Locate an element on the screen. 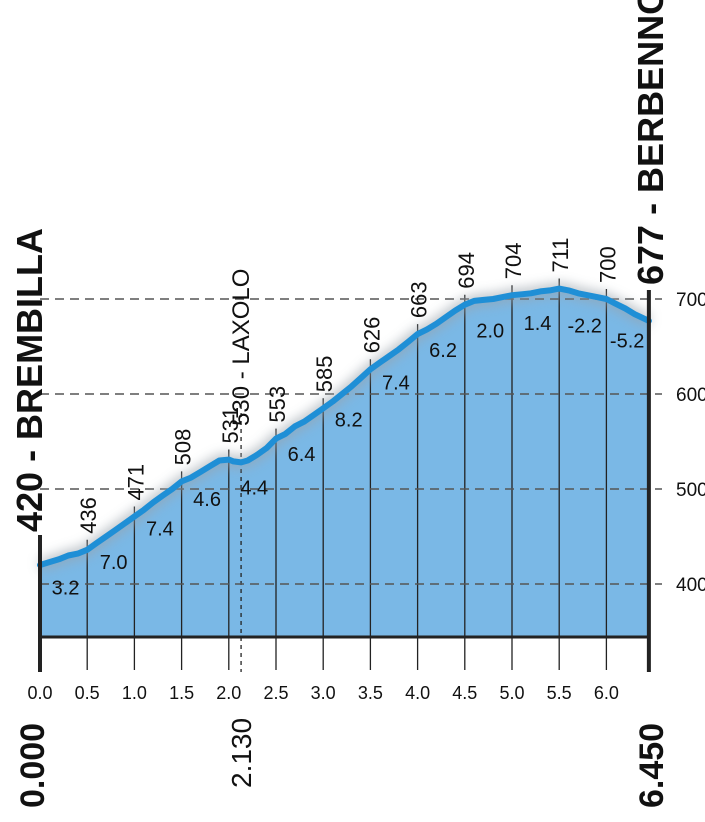  elevation-label: 531 is located at coordinates (230, 425).